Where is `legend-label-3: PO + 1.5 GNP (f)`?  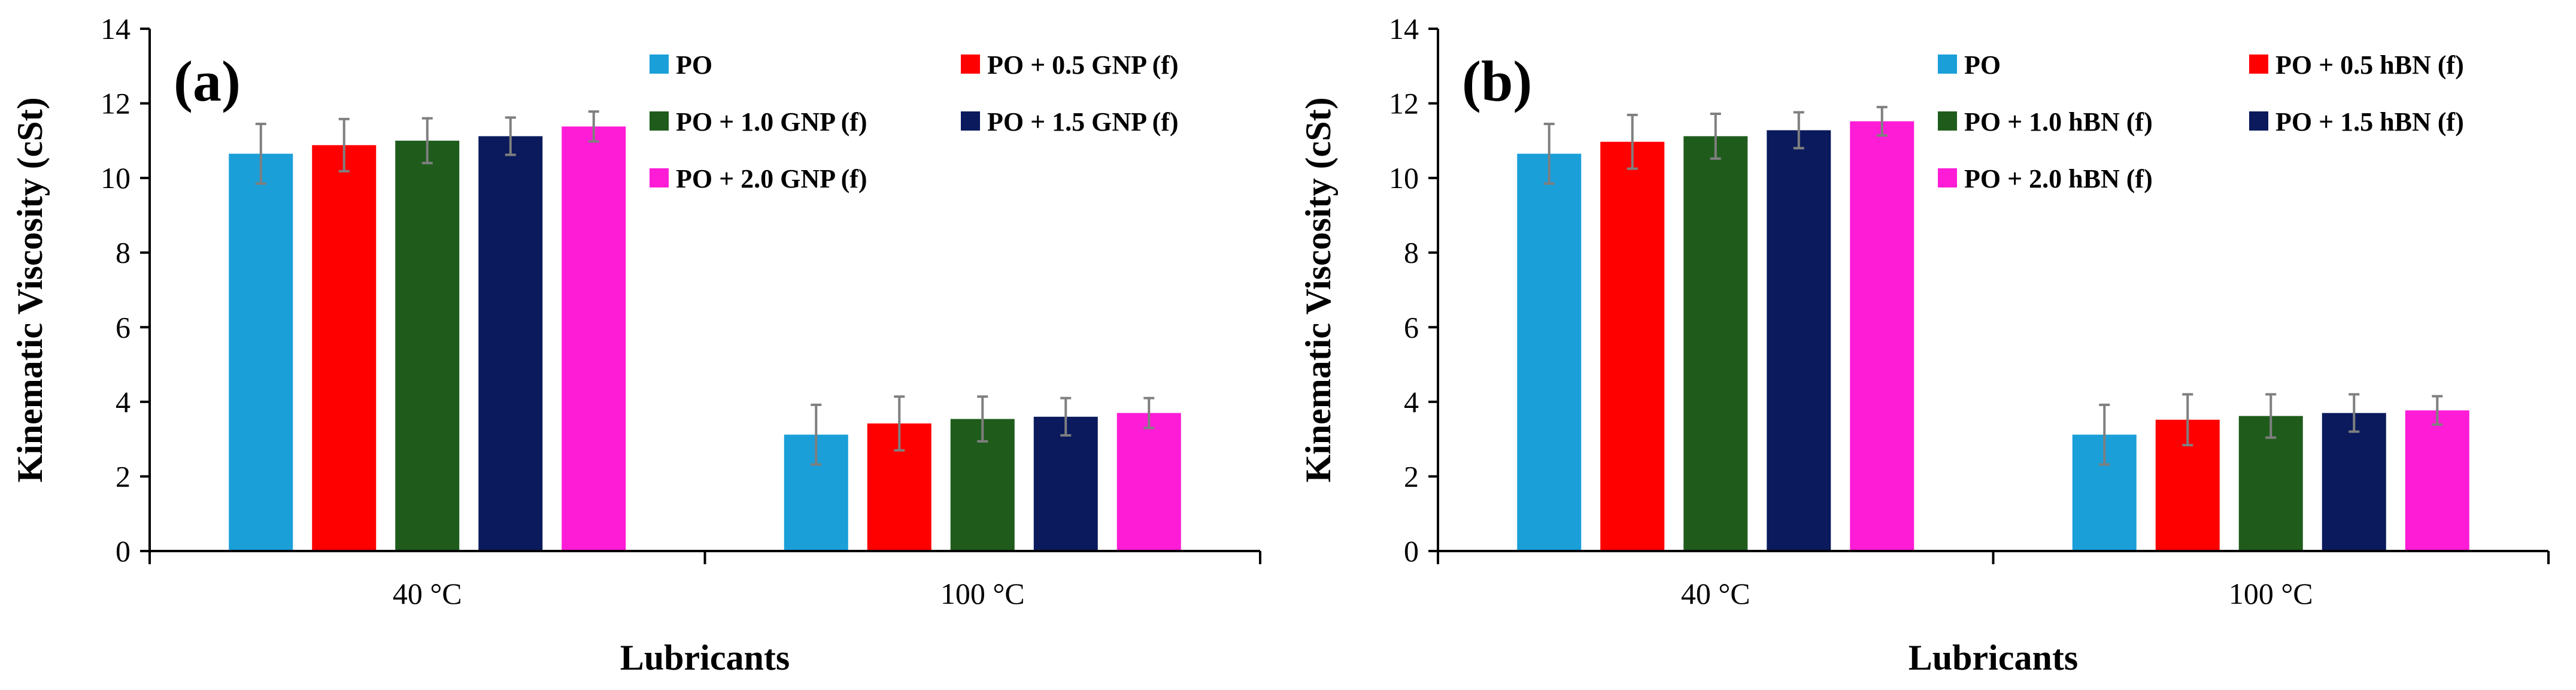
legend-label-3: PO + 1.5 GNP (f) is located at coordinates (1083, 122).